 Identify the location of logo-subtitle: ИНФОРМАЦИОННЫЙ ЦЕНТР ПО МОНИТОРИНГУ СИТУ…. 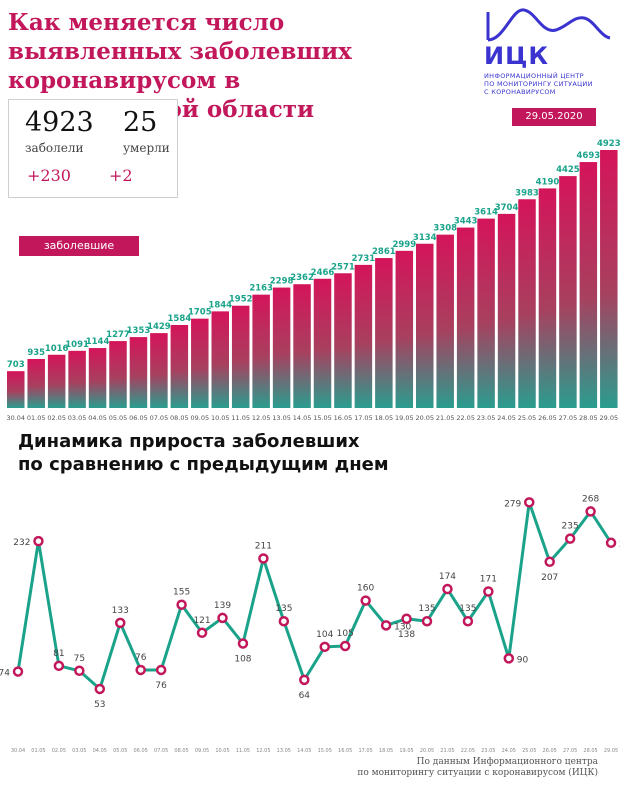
(550, 84).